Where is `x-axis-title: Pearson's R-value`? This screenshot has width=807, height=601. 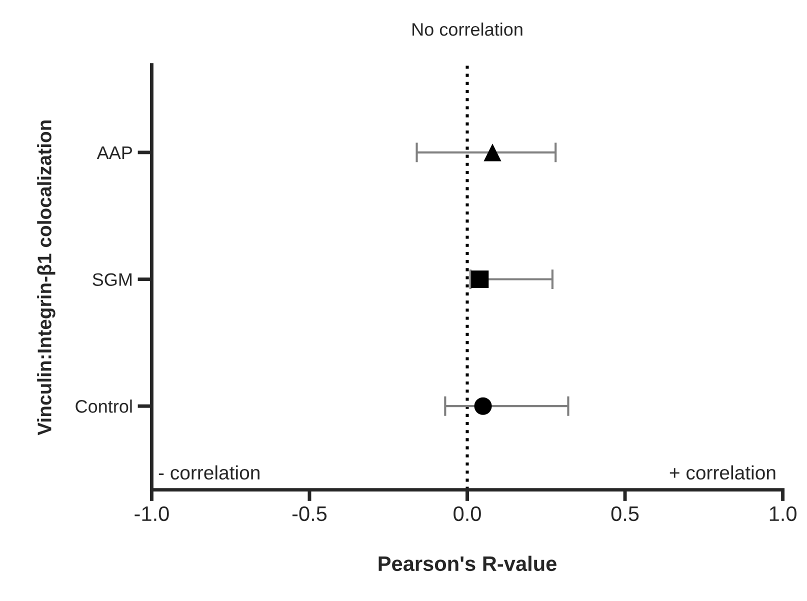 x-axis-title: Pearson's R-value is located at coordinates (467, 564).